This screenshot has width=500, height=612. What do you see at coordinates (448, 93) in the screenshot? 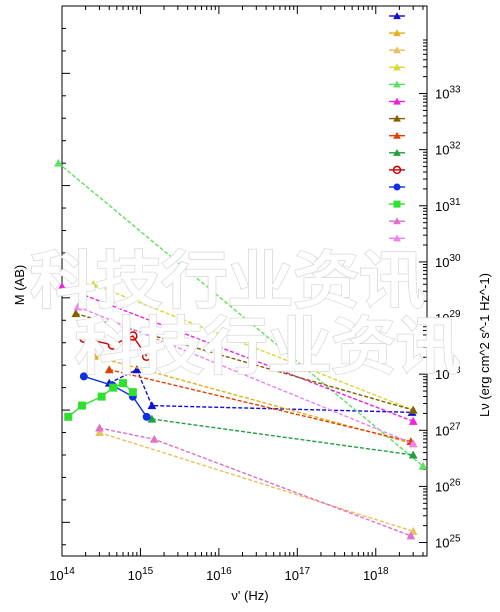
I see `y-right-tick-label: 1033` at bounding box center [448, 93].